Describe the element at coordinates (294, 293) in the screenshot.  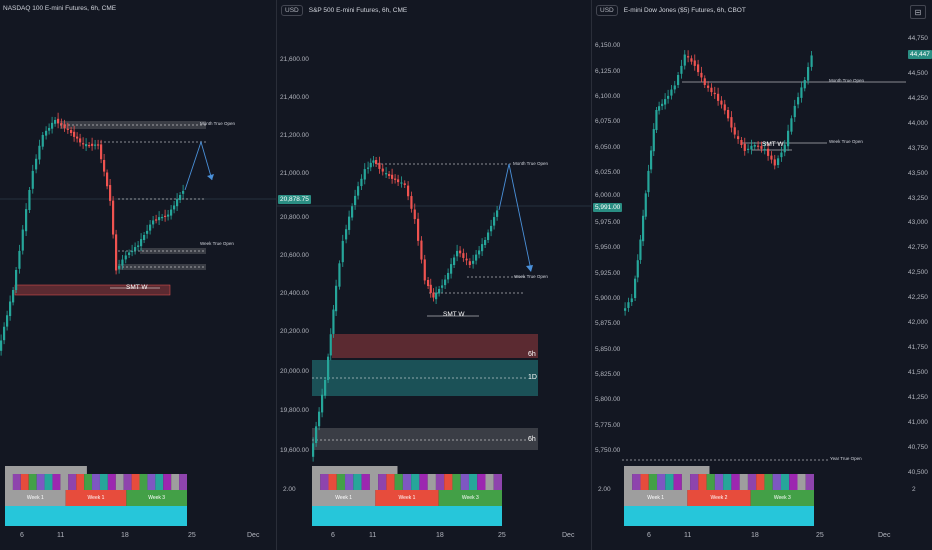
I see `y-tick: 20,400.00` at that location.